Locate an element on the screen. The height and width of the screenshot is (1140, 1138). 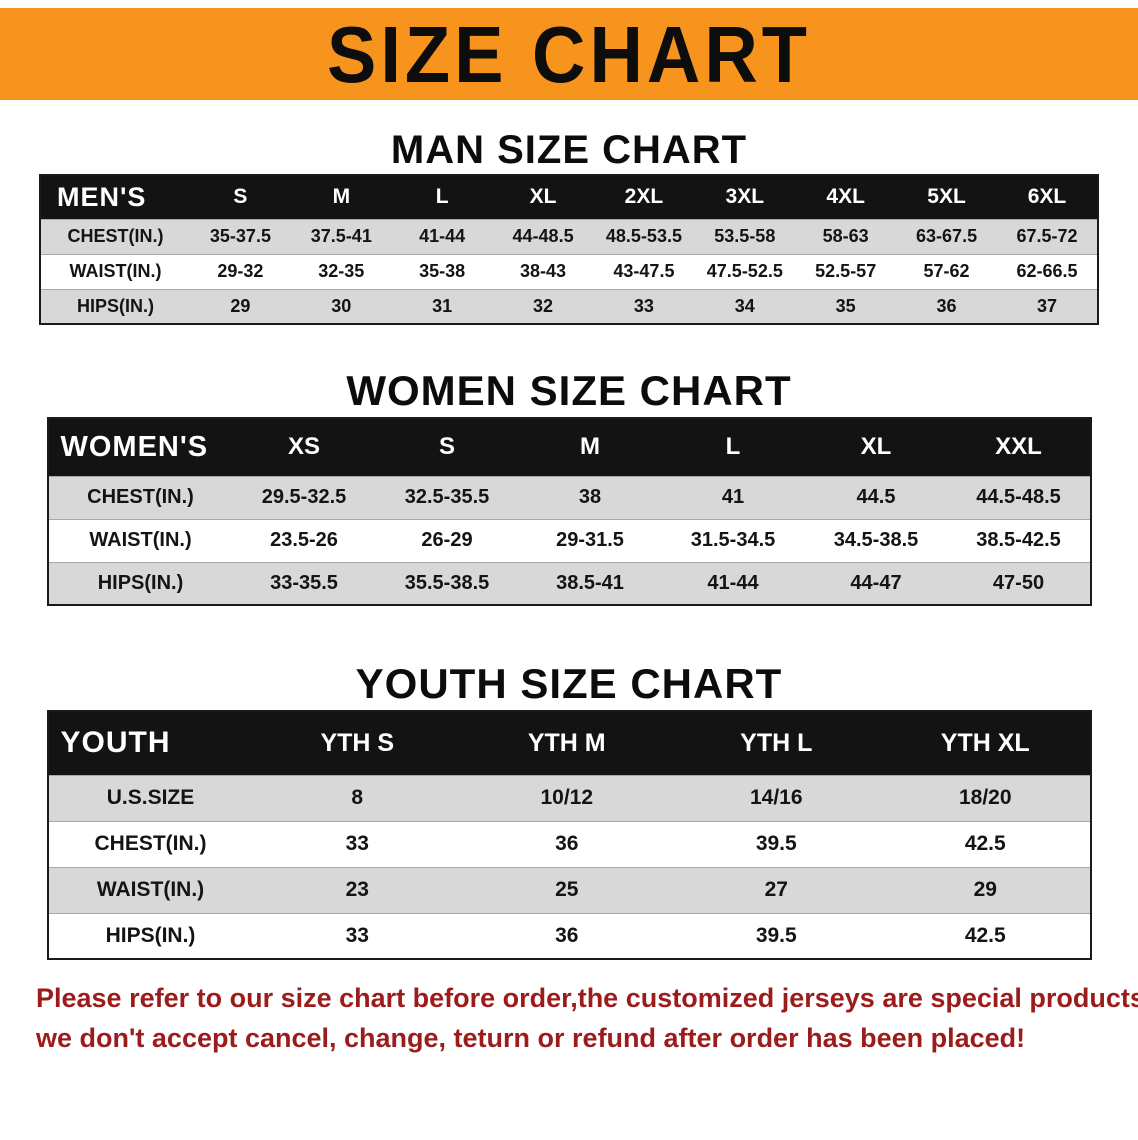
size-value-cell: 47.5-52.5 is located at coordinates (745, 271).